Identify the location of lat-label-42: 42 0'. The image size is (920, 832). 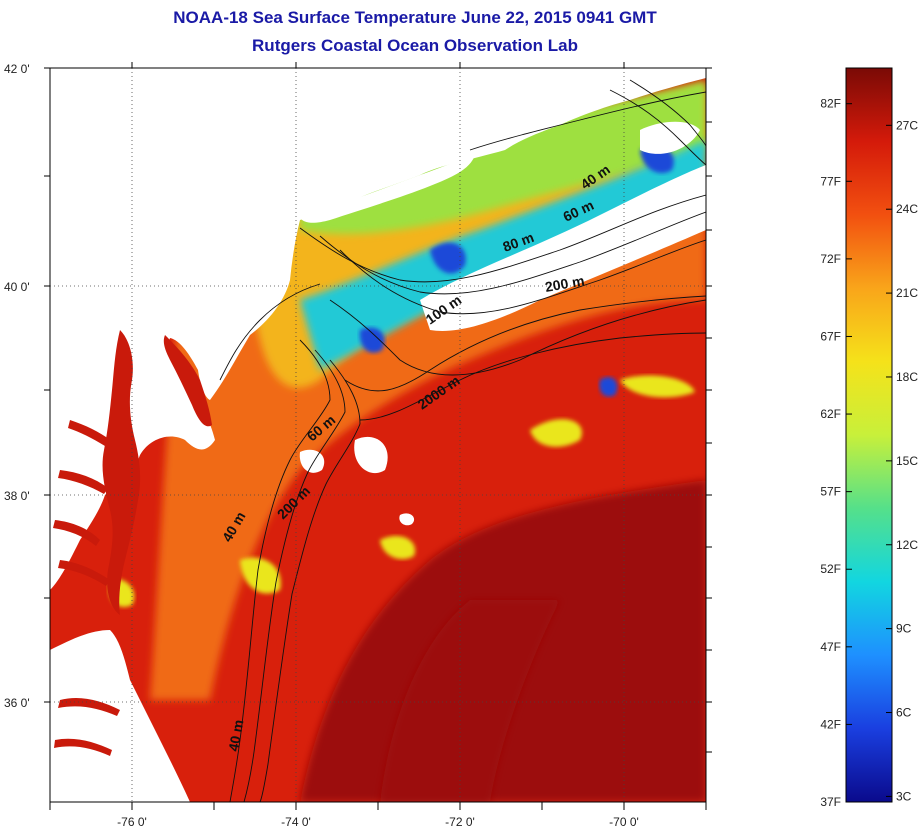
(17, 69).